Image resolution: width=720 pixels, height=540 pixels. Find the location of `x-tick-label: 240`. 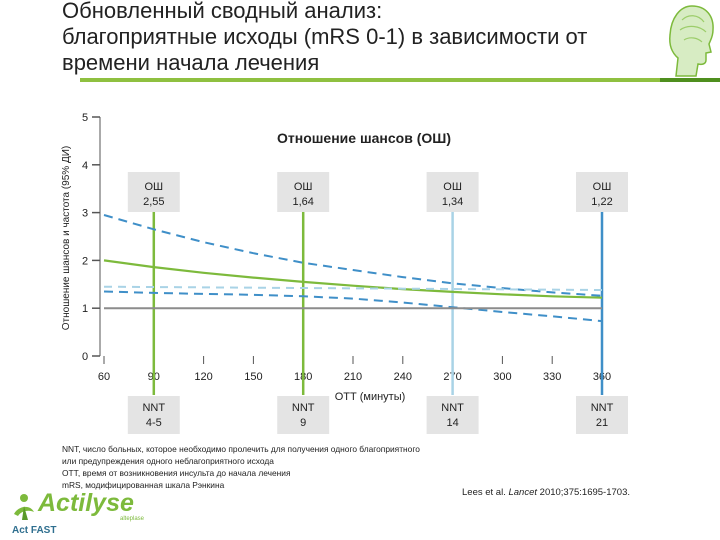

x-tick-label: 240 is located at coordinates (403, 377).